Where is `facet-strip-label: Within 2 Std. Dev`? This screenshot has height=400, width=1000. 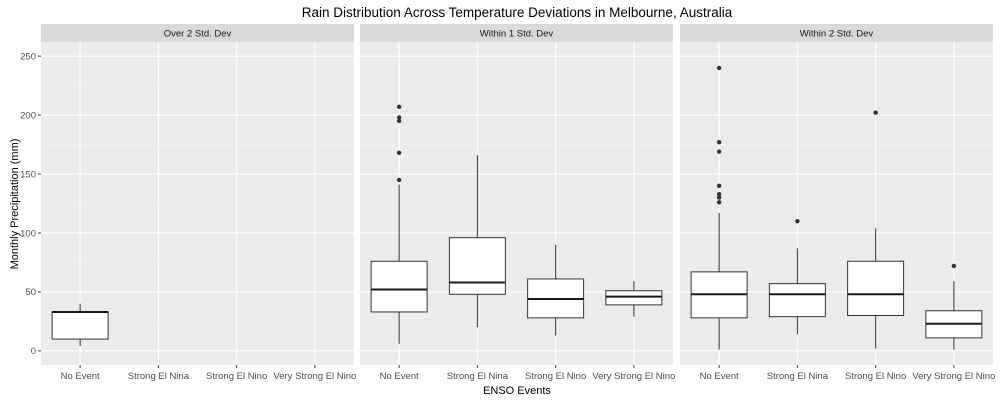
facet-strip-label: Within 2 Std. Dev is located at coordinates (837, 34).